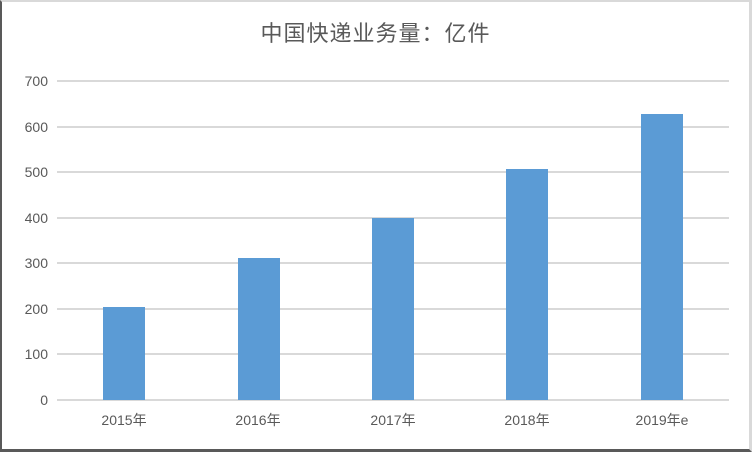 Image resolution: width=752 pixels, height=452 pixels. Describe the element at coordinates (527, 284) in the screenshot. I see `bar-2018年` at that location.